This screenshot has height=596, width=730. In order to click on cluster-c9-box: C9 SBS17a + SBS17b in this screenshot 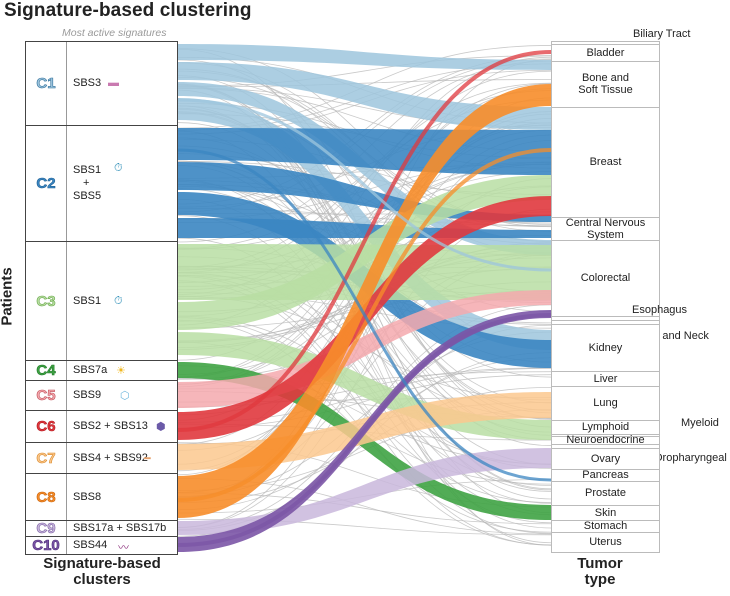, I will do `click(101, 528)`.